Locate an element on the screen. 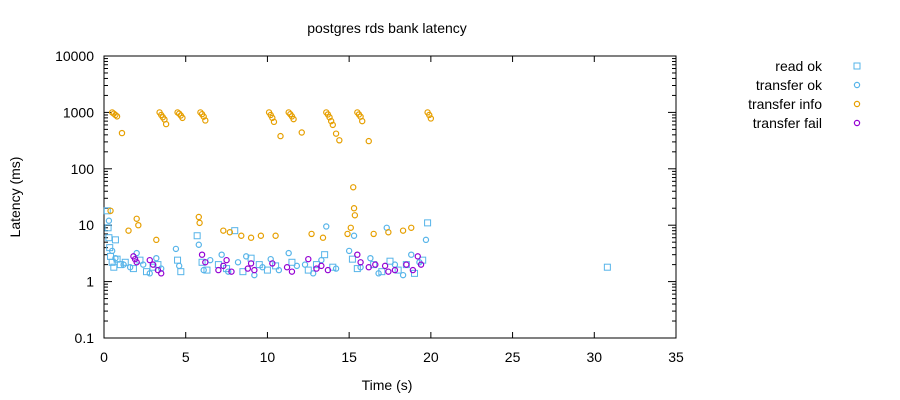 The width and height of the screenshot is (900, 400). y-tick-label: 100 is located at coordinates (83, 169).